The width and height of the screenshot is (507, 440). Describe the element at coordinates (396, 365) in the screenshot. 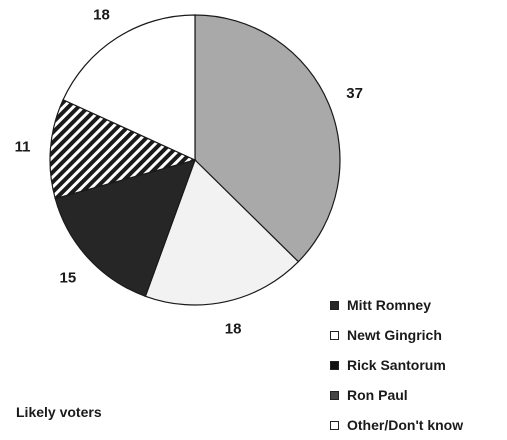

I see `legend-label: Rick Santorum` at that location.